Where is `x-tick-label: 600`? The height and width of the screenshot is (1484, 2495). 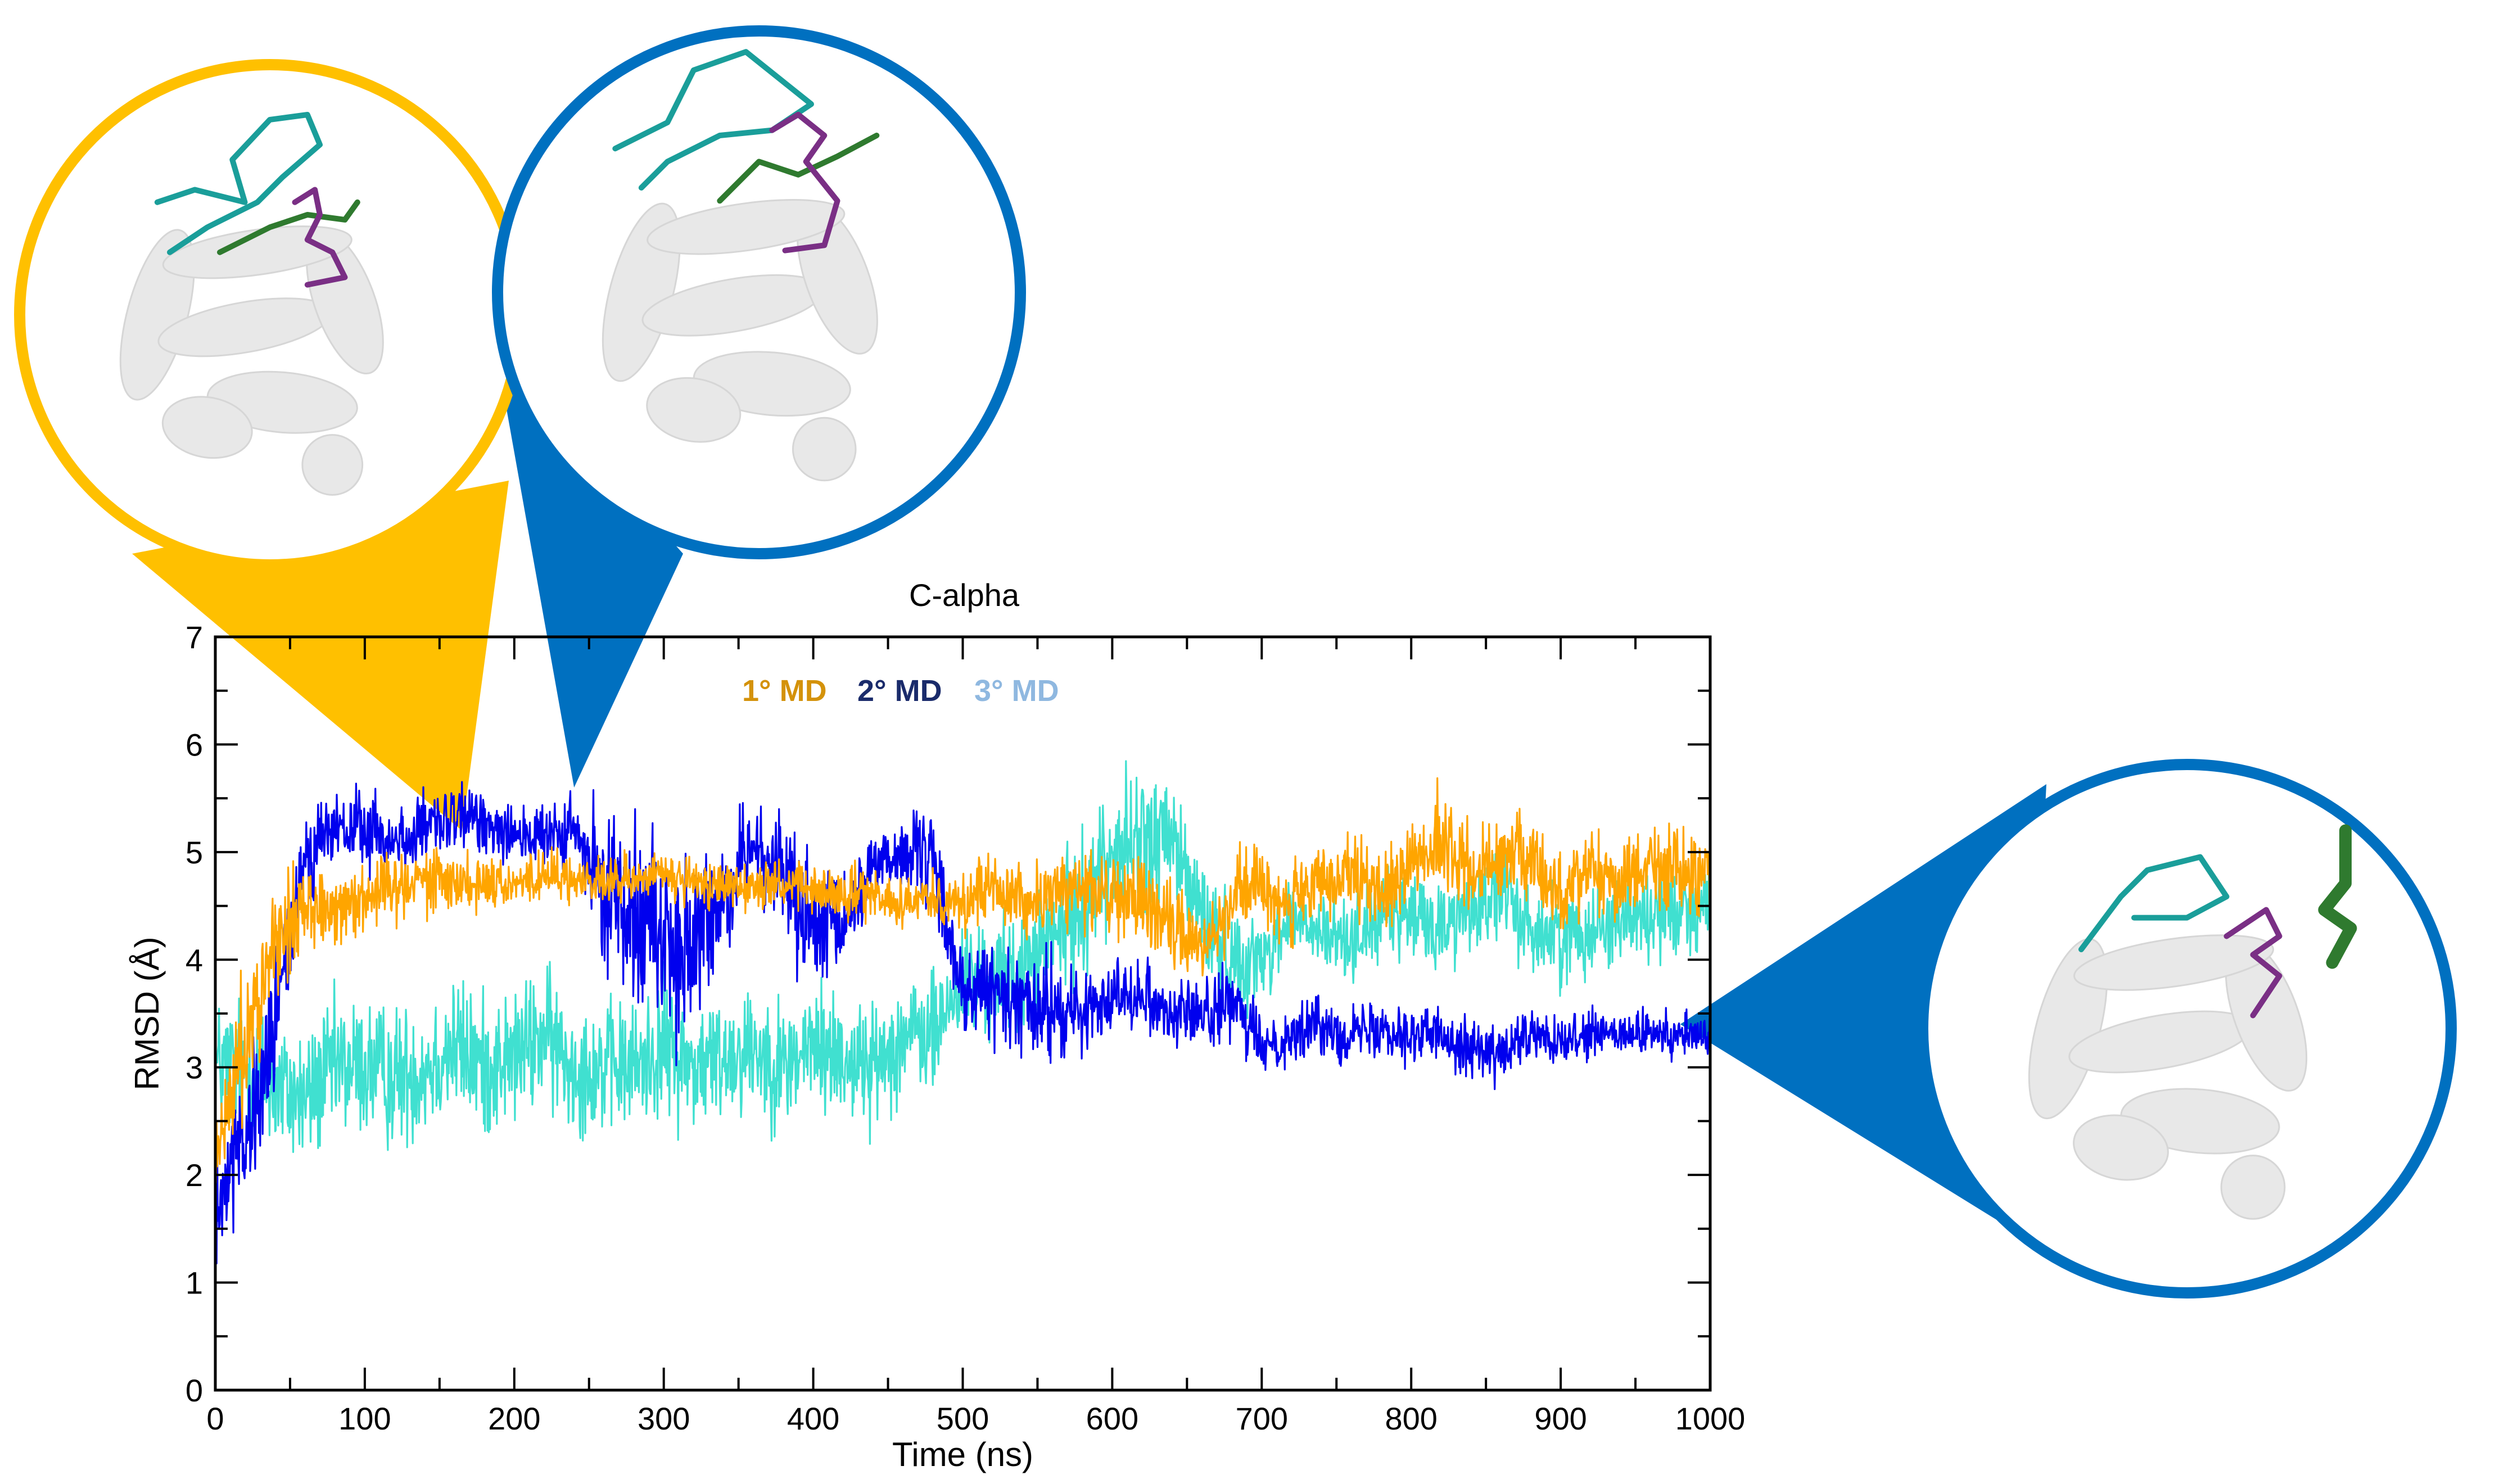
x-tick-label: 600 is located at coordinates (1112, 1418).